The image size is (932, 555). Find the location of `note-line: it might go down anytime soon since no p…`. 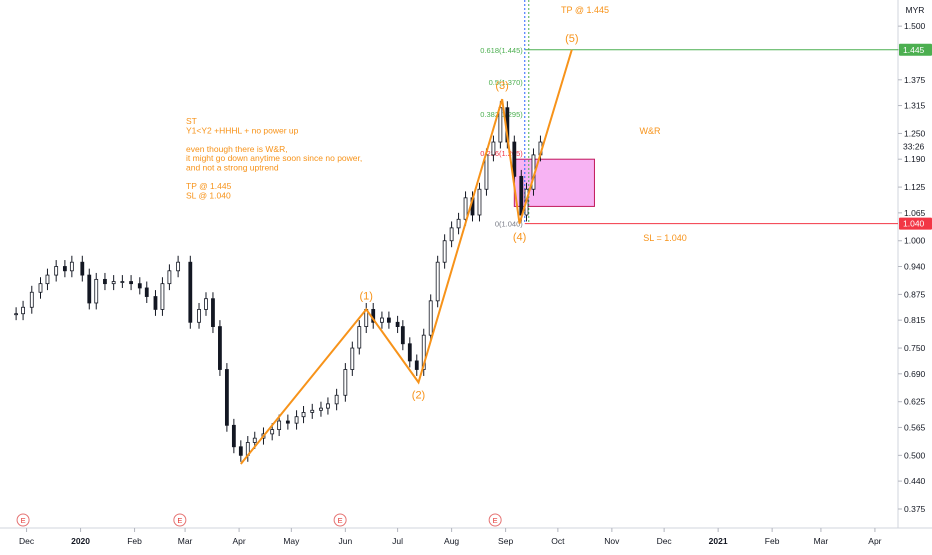

note-line: it might go down anytime soon since no p… is located at coordinates (274, 158).